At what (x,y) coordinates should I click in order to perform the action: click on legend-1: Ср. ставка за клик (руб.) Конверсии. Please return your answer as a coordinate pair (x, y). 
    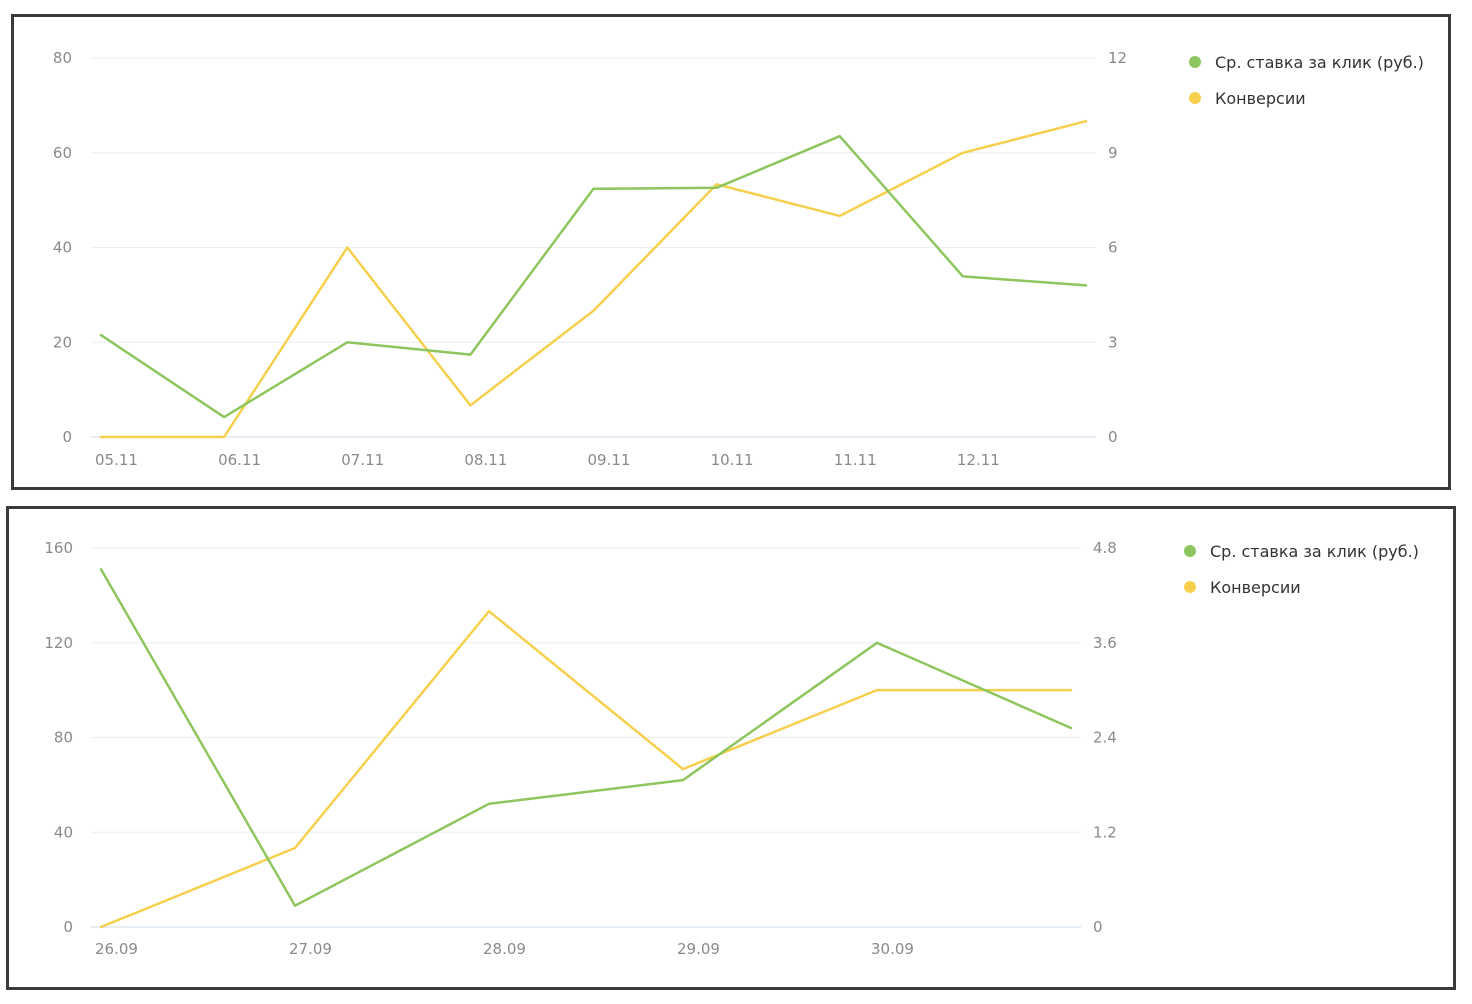
    Looking at the image, I should click on (1306, 80).